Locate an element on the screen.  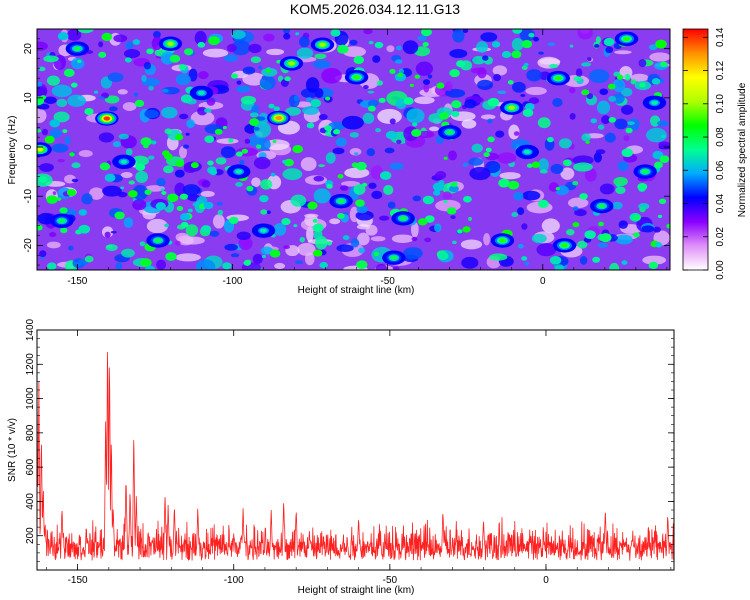
heatmap-x-tick-label: 0 is located at coordinates (543, 281).